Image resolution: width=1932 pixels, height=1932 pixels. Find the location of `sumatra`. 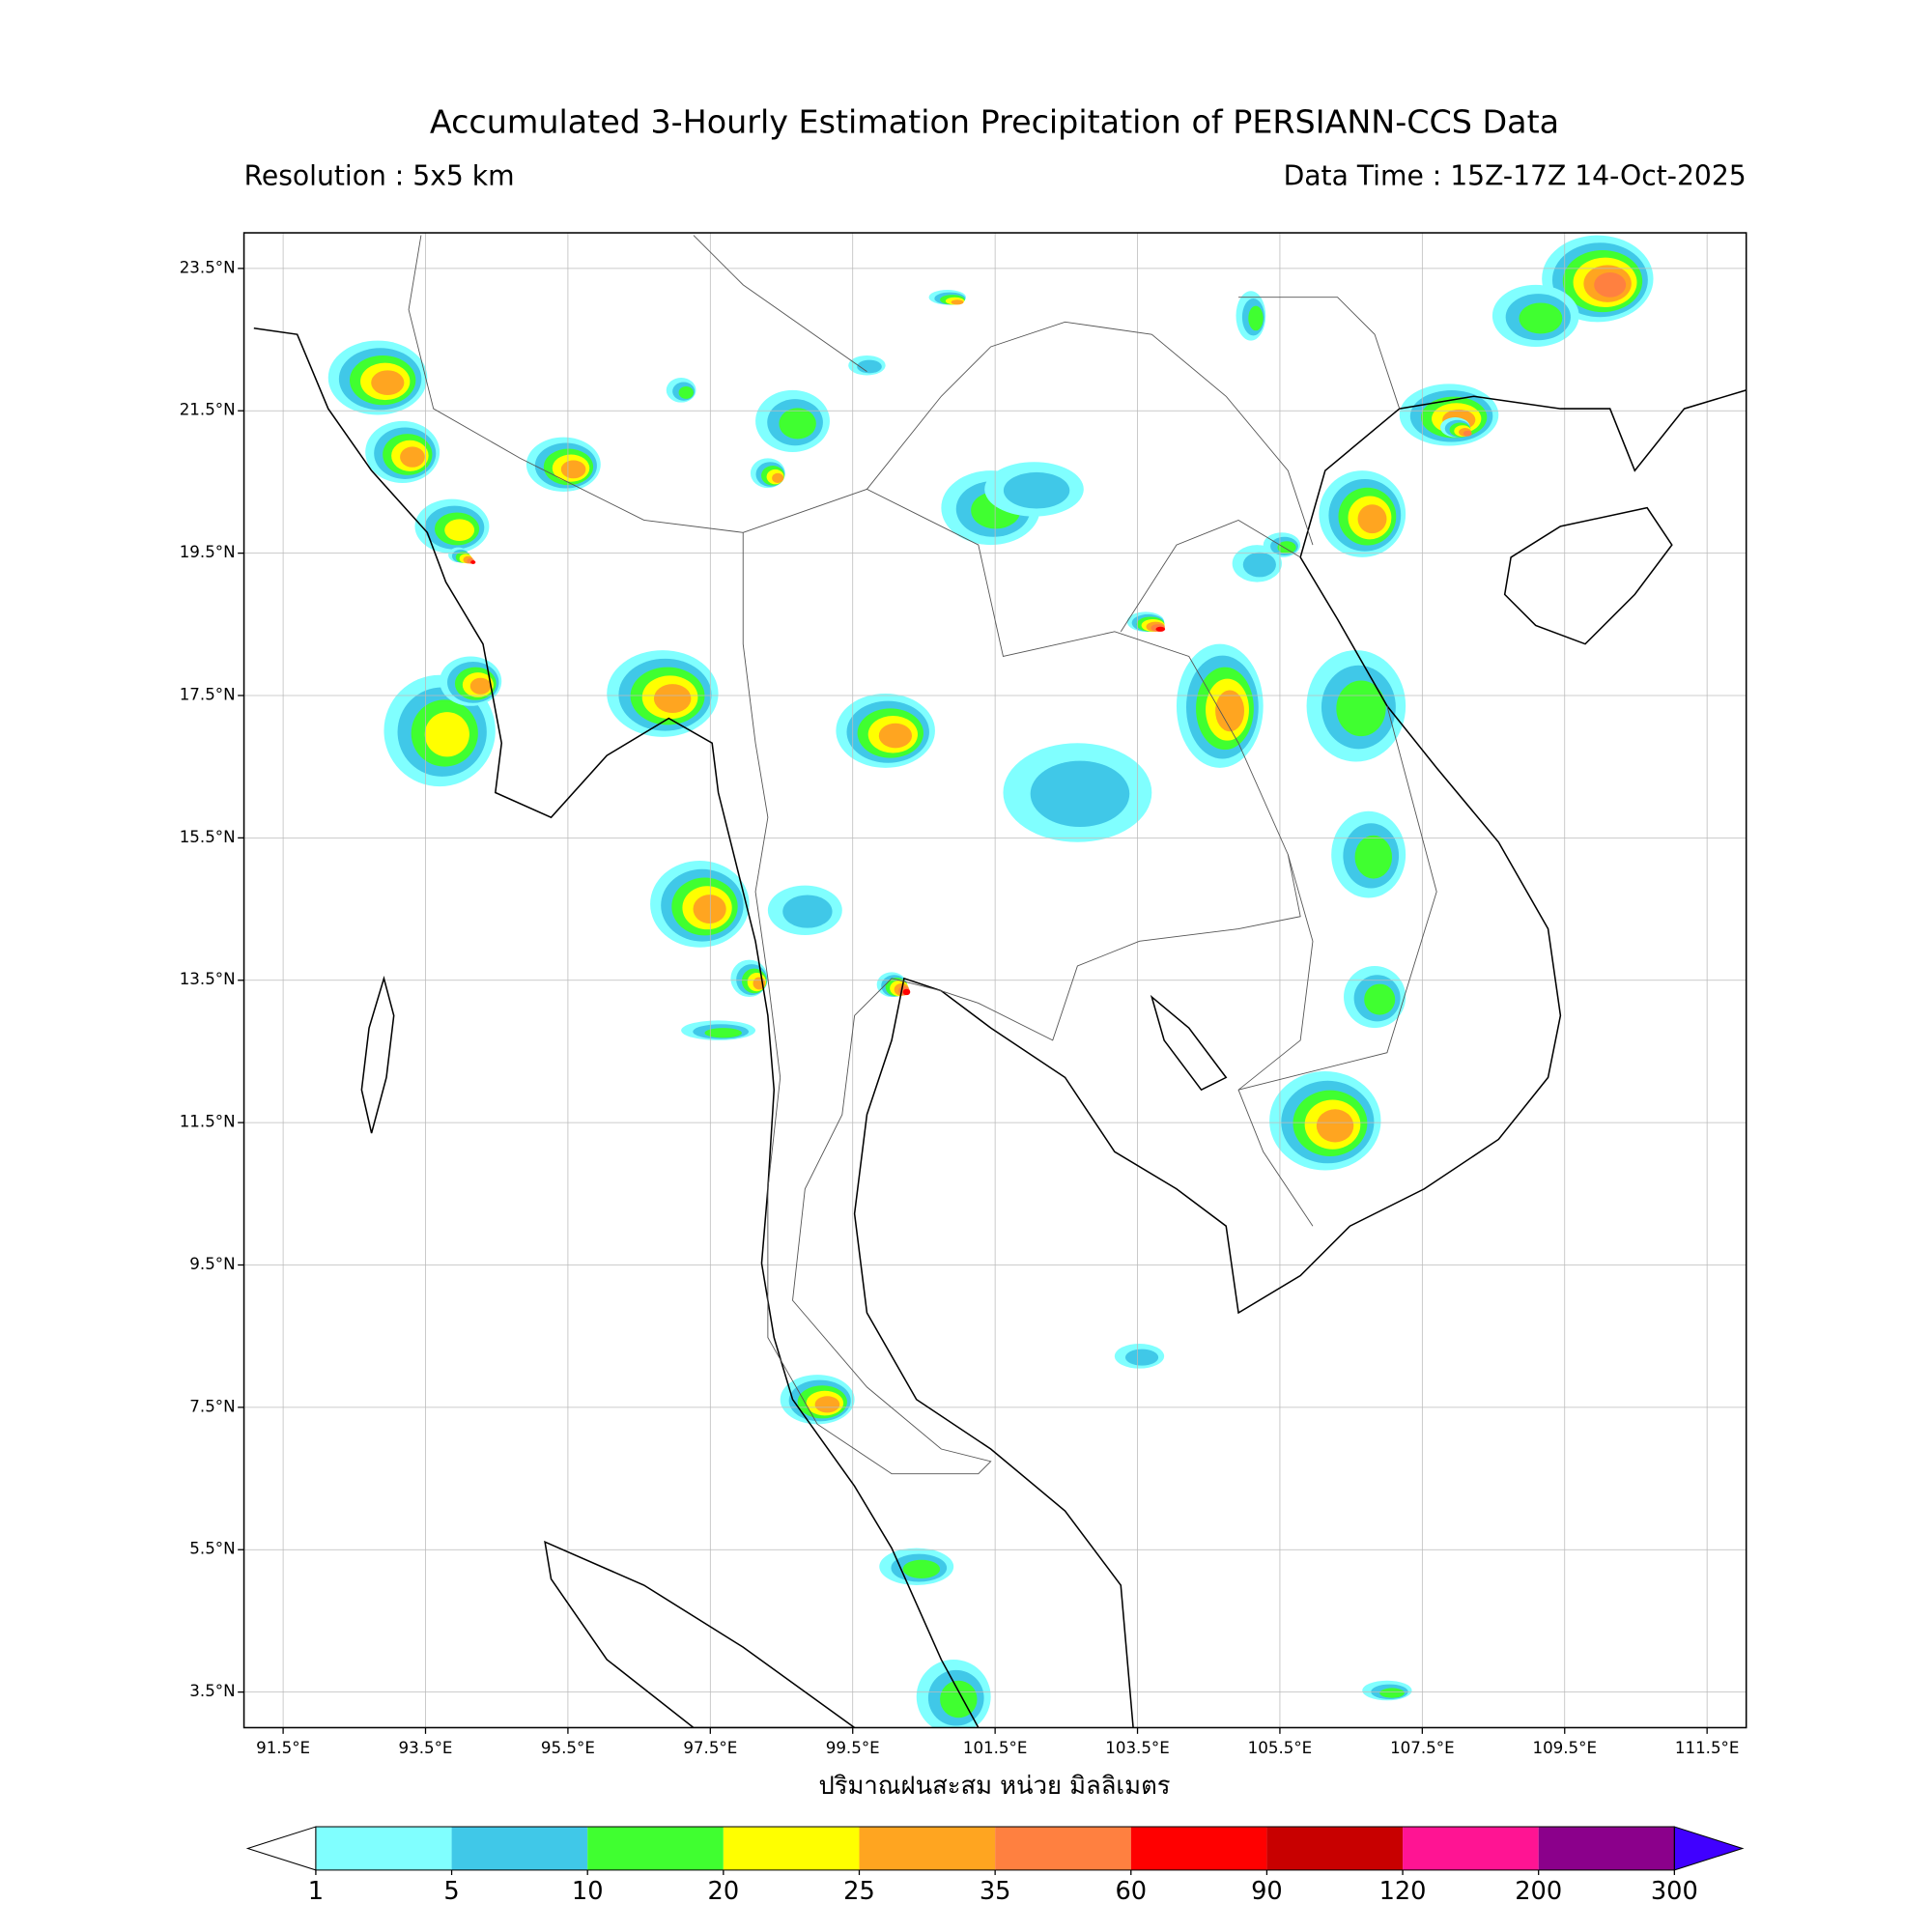

sumatra is located at coordinates (700, 1634).